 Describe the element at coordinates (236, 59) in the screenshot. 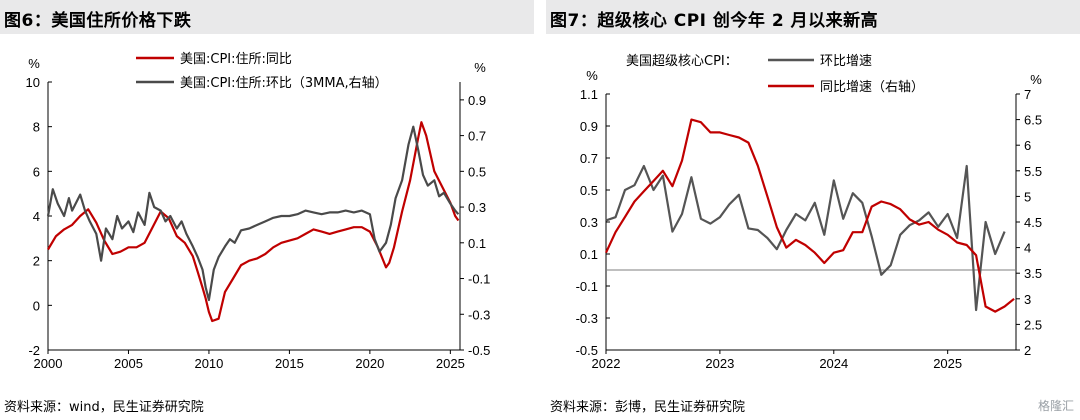

I see `legend-label-1: 美国:CPI:住所:同比` at that location.